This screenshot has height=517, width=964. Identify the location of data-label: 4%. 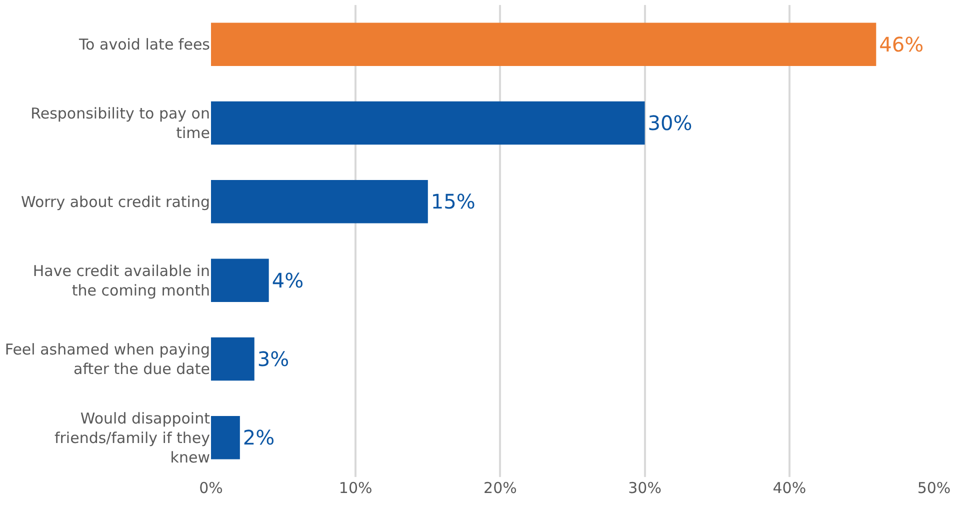
(288, 280).